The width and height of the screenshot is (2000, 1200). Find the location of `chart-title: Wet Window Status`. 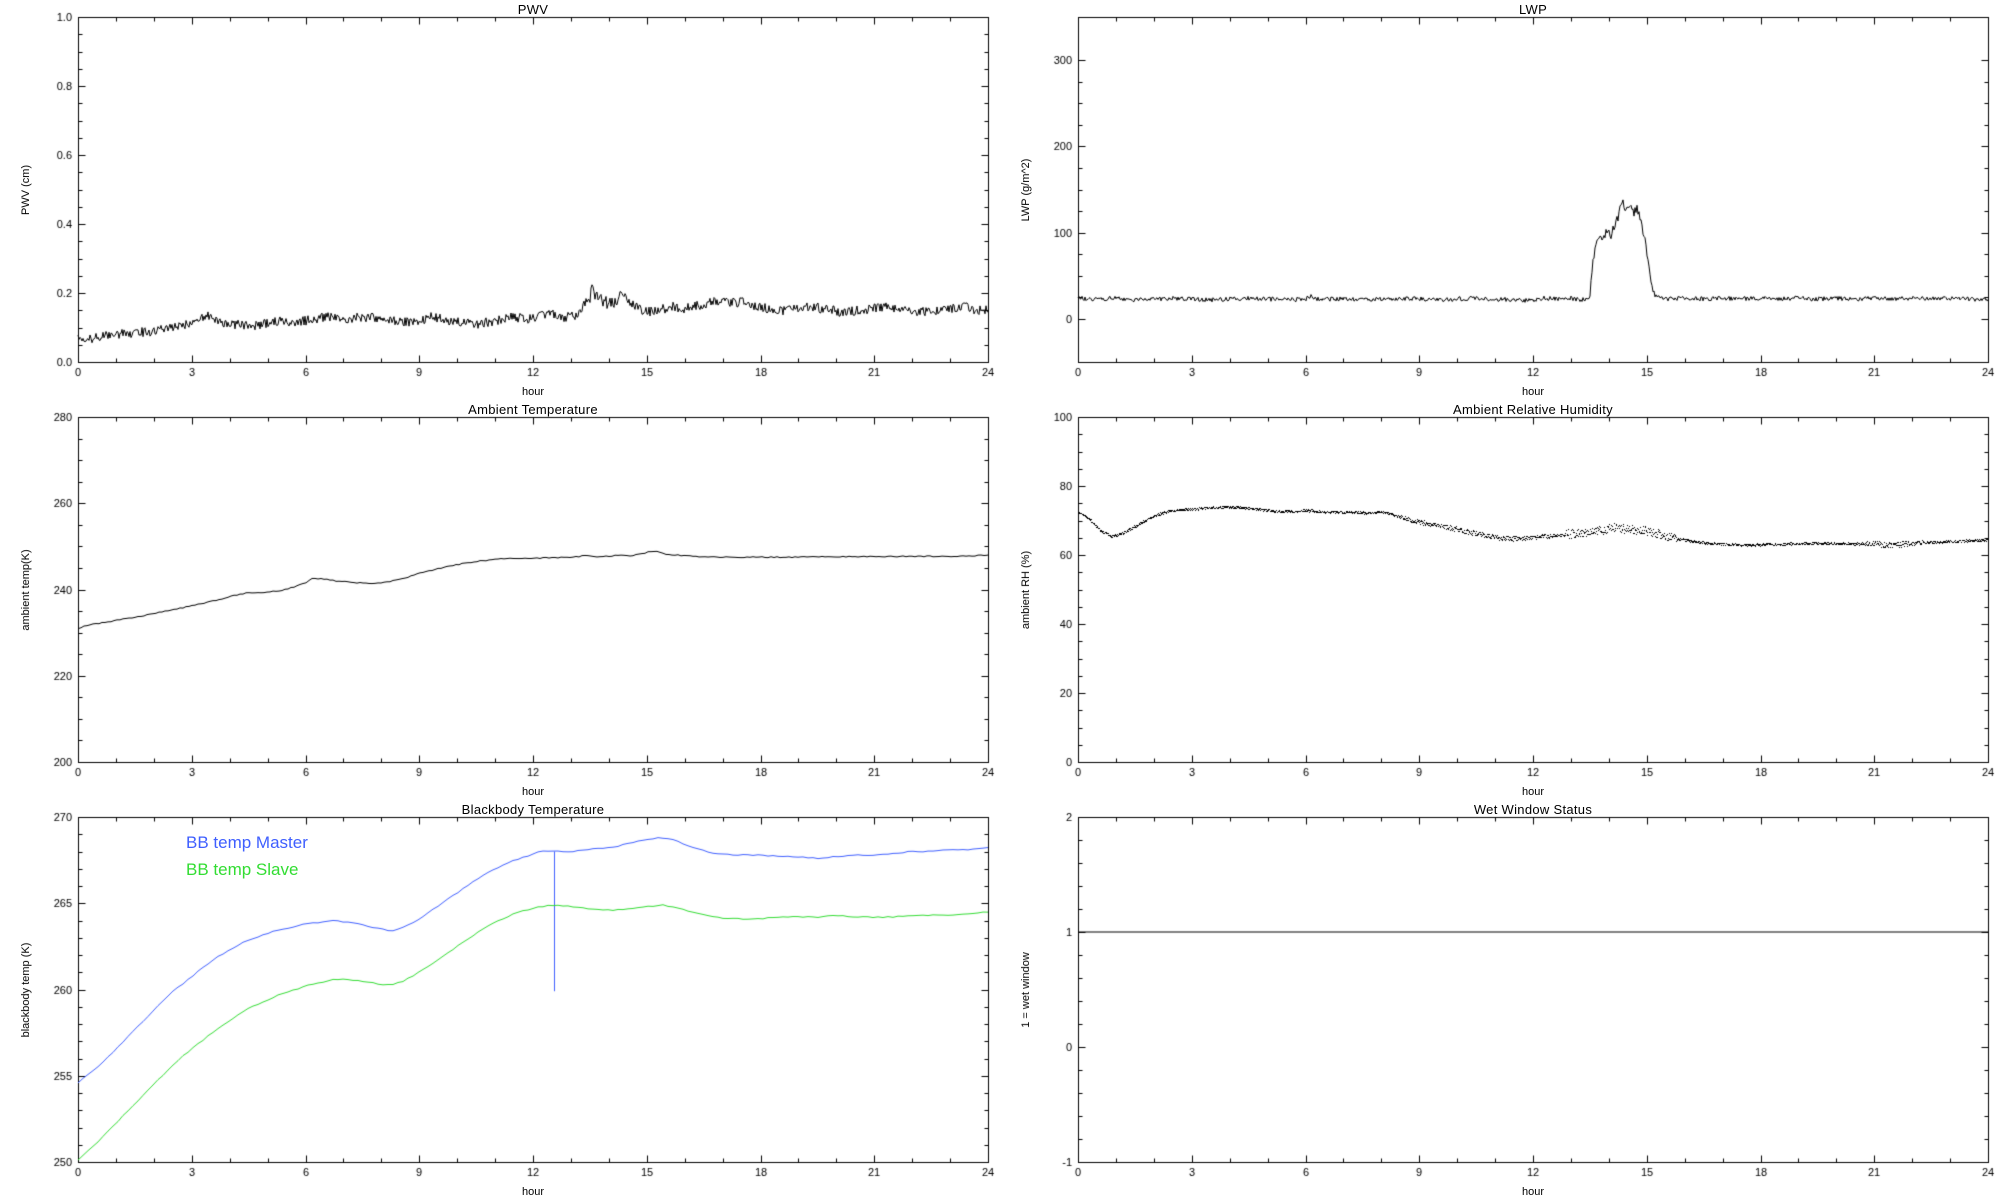

chart-title: Wet Window Status is located at coordinates (1533, 809).